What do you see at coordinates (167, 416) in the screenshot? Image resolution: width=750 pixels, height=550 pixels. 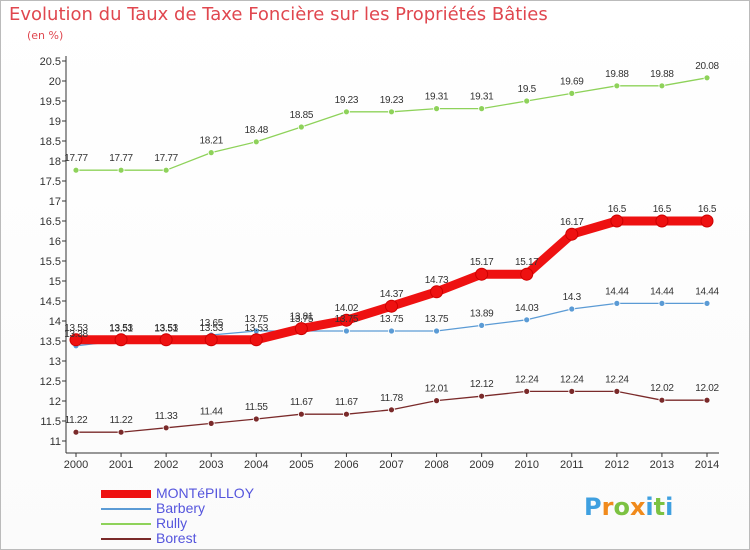 I see `data-label: 11.33` at bounding box center [167, 416].